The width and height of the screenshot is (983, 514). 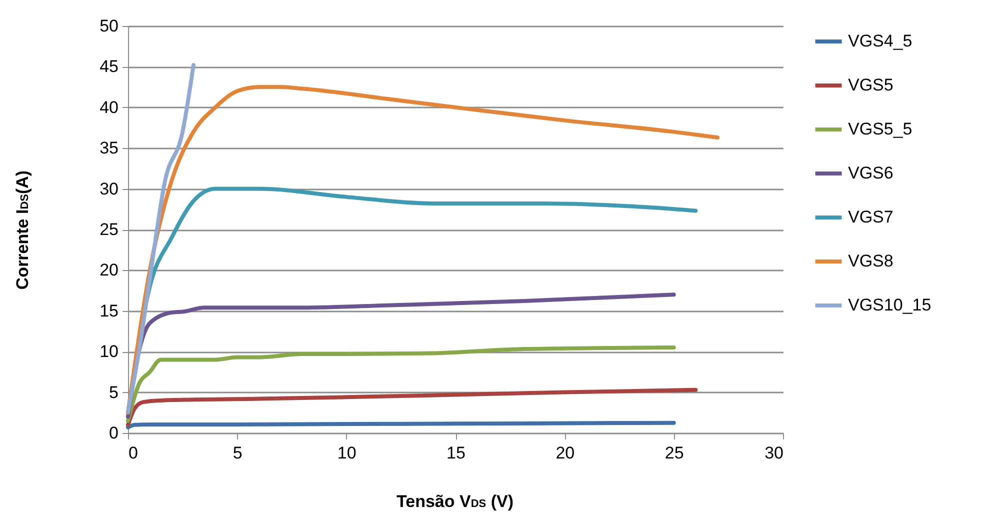 I want to click on x-tick-label: 30, so click(x=774, y=453).